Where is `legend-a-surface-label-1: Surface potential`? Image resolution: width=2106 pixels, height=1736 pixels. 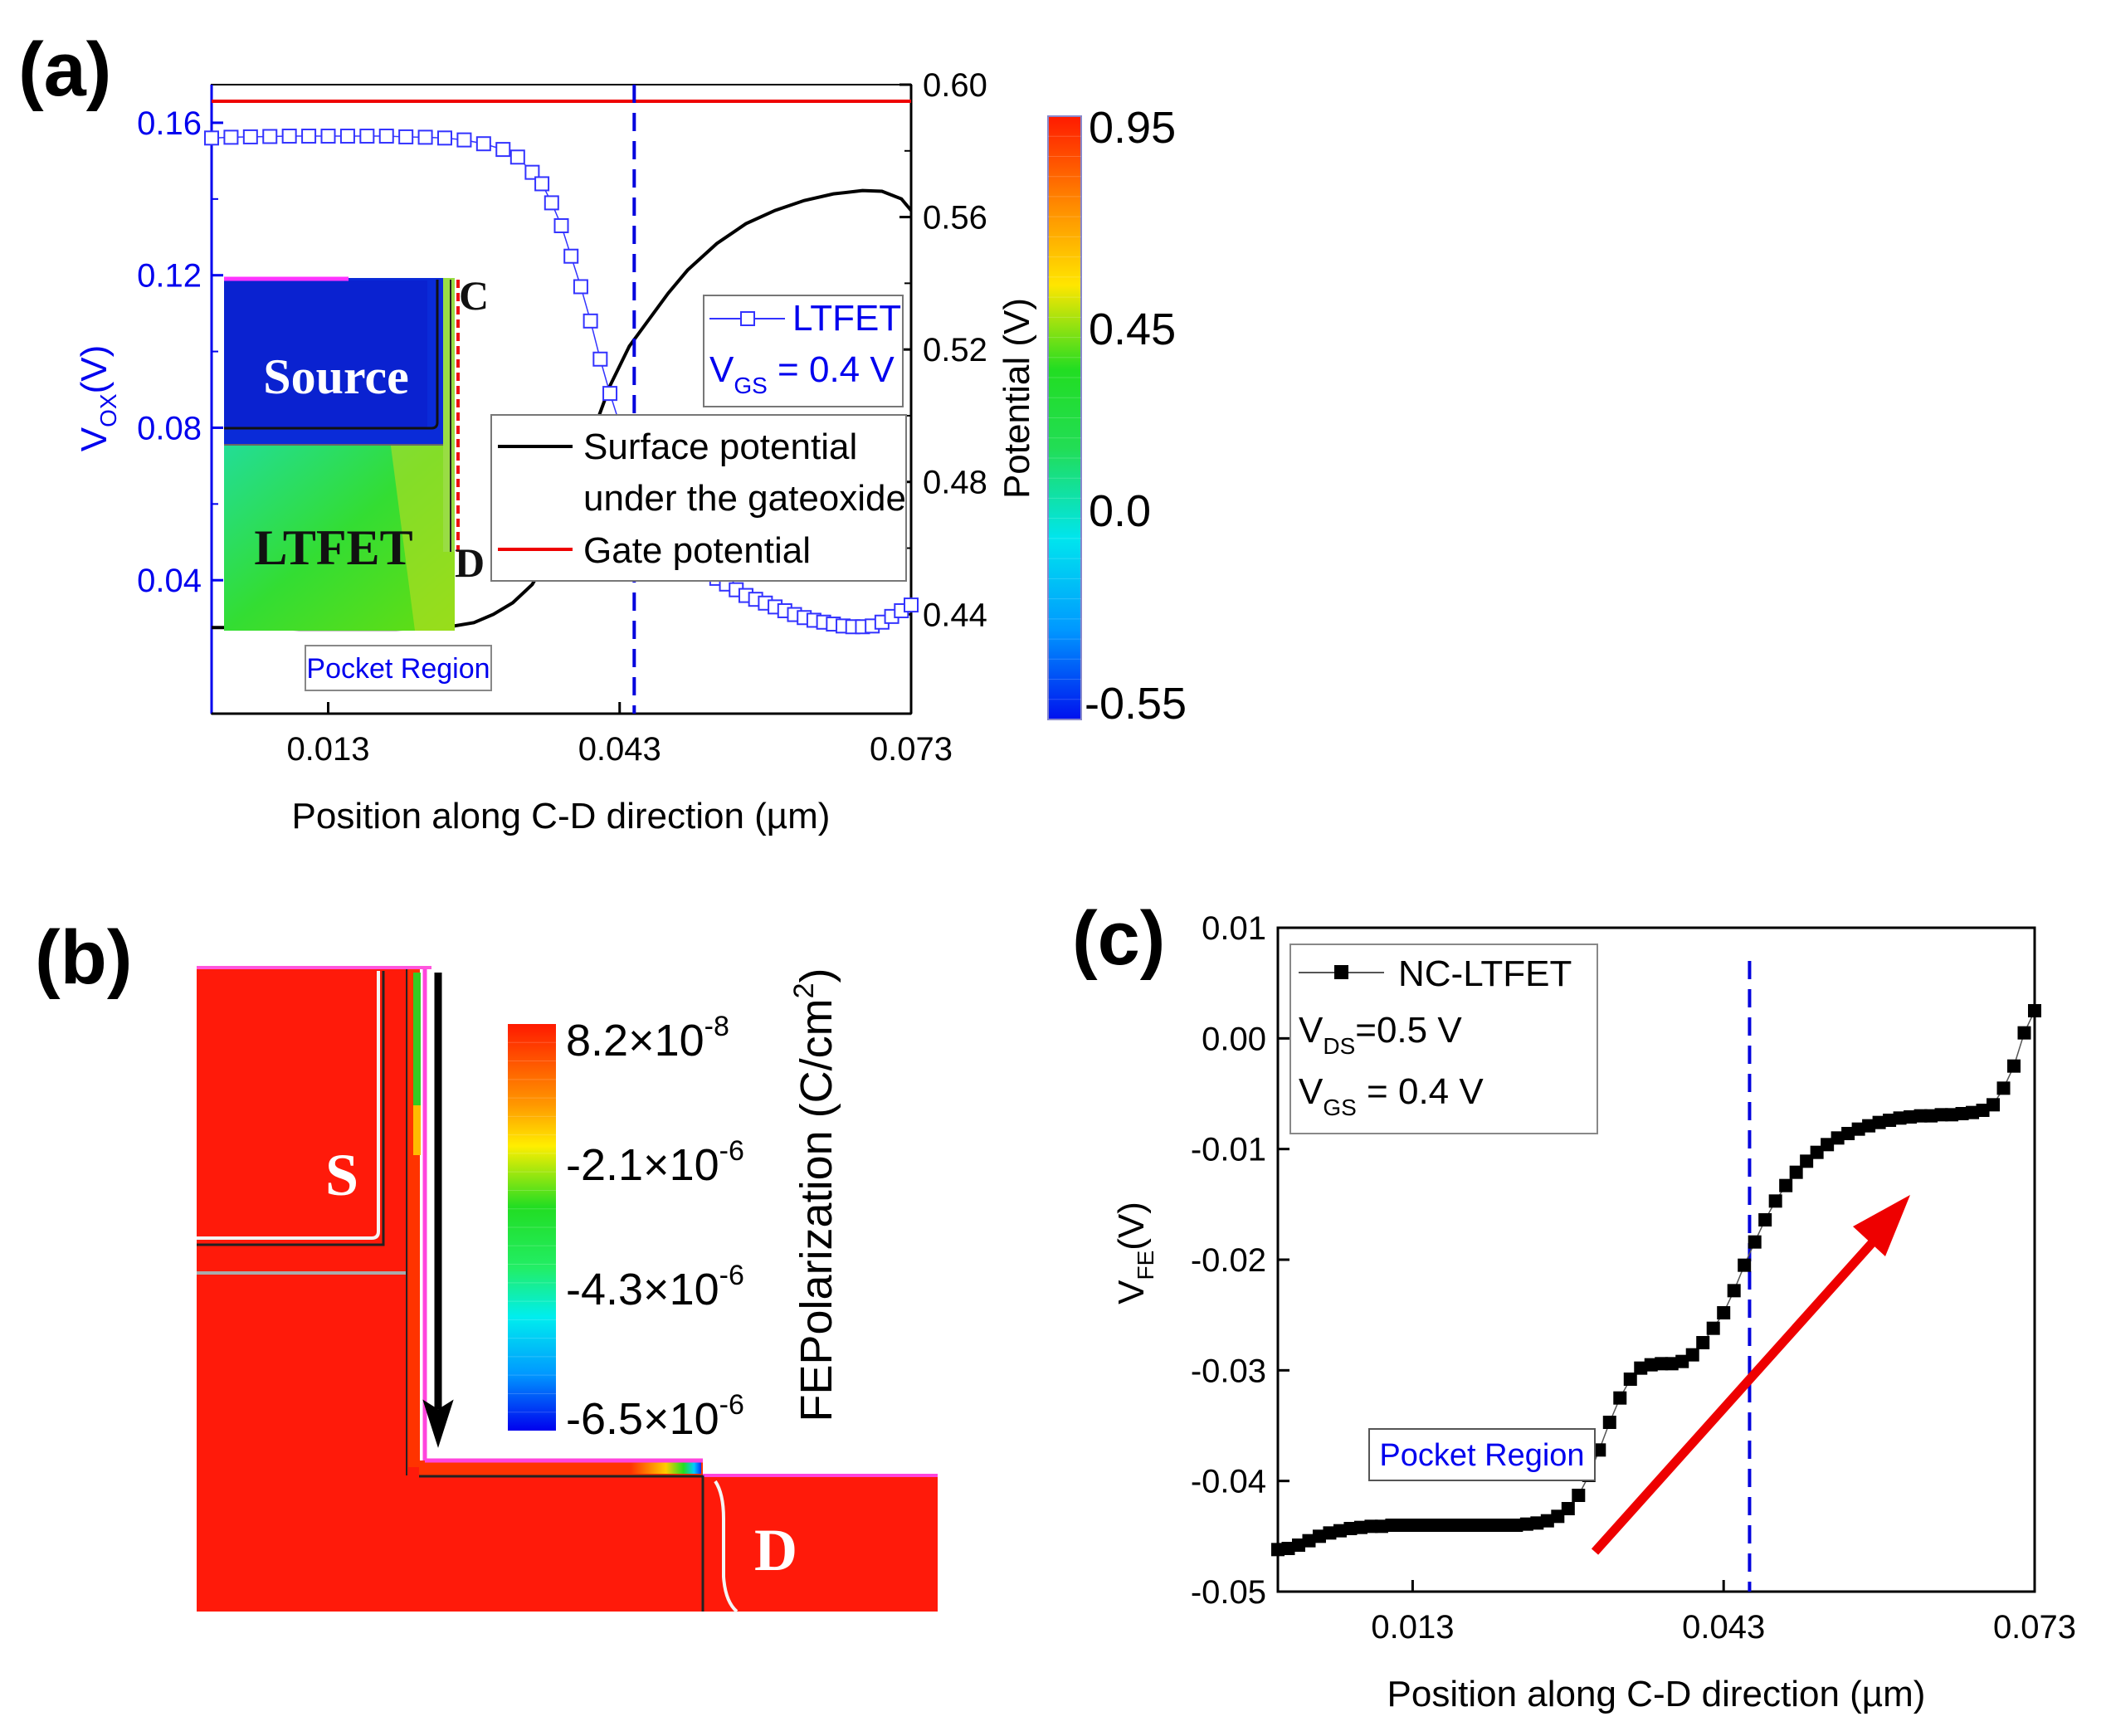
legend-a-surface-label-1: Surface potential is located at coordinates (720, 447).